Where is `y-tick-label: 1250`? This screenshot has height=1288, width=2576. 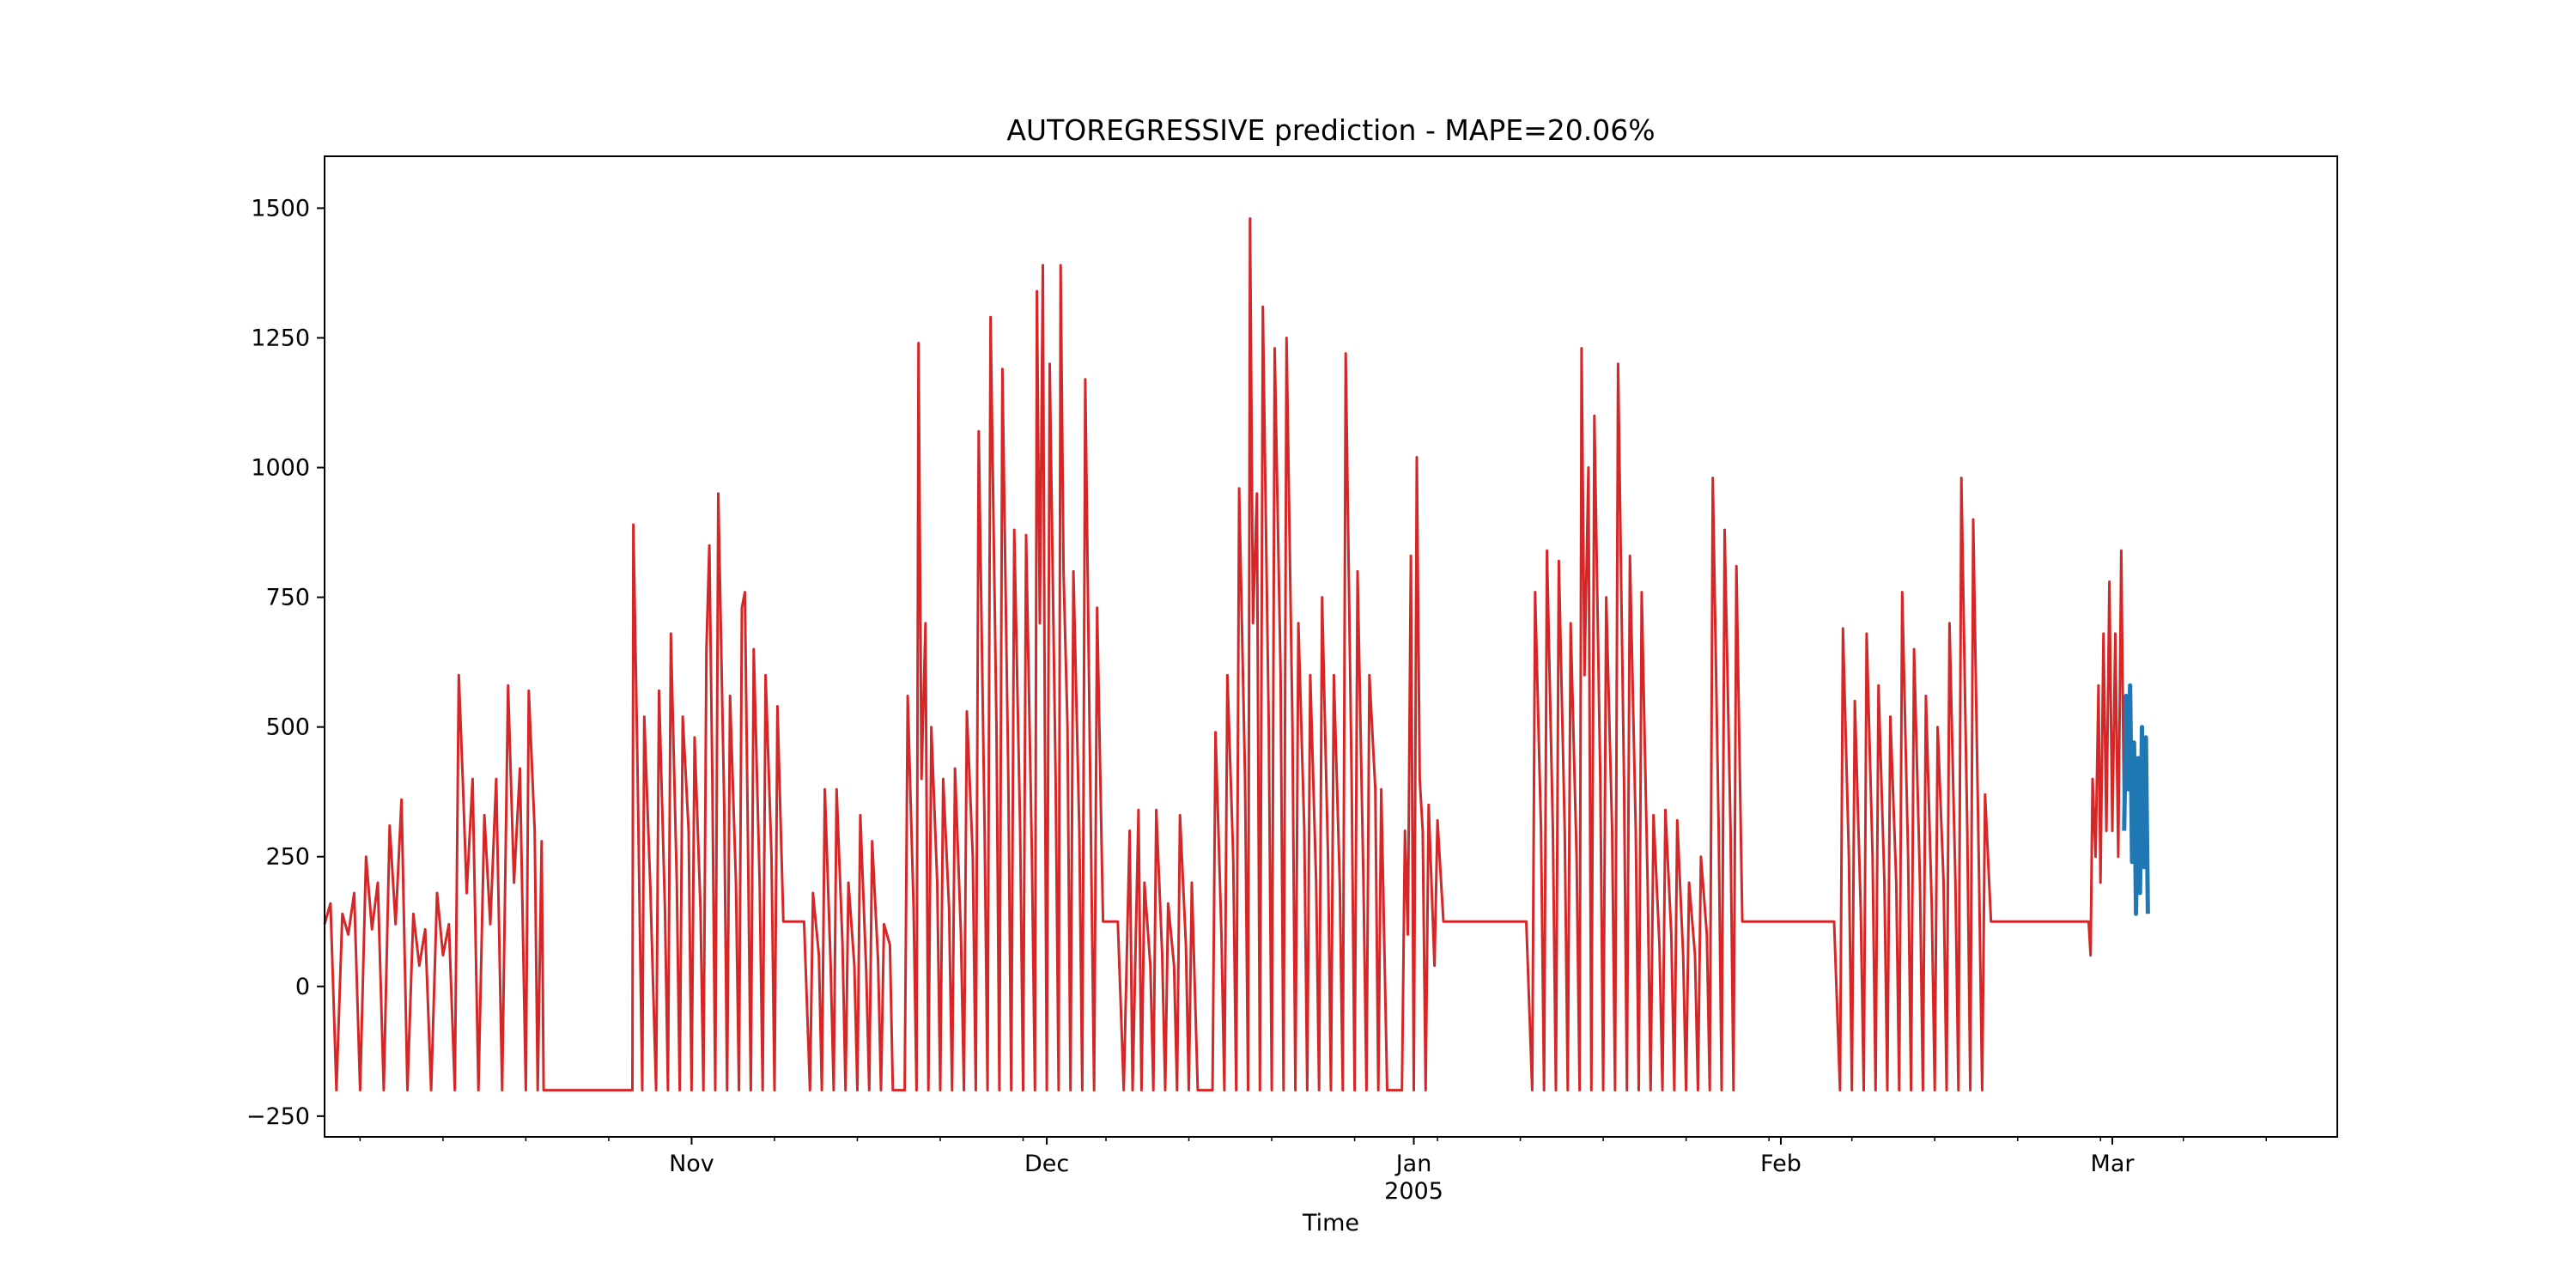
y-tick-label: 1250 is located at coordinates (280, 338).